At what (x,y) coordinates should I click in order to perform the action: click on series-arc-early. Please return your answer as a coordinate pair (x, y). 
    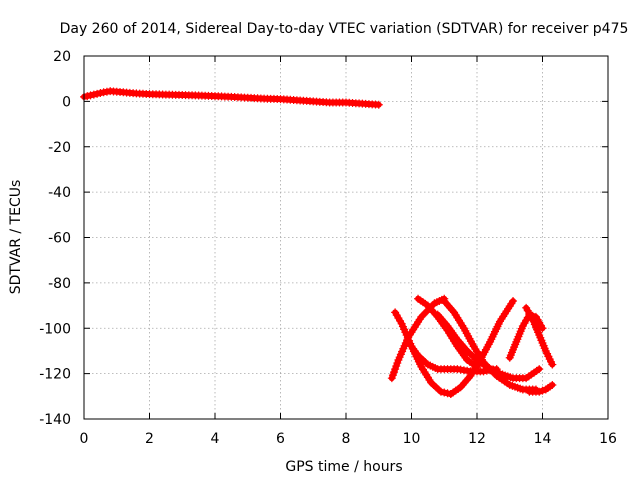
    Looking at the image, I should click on (231, 98).